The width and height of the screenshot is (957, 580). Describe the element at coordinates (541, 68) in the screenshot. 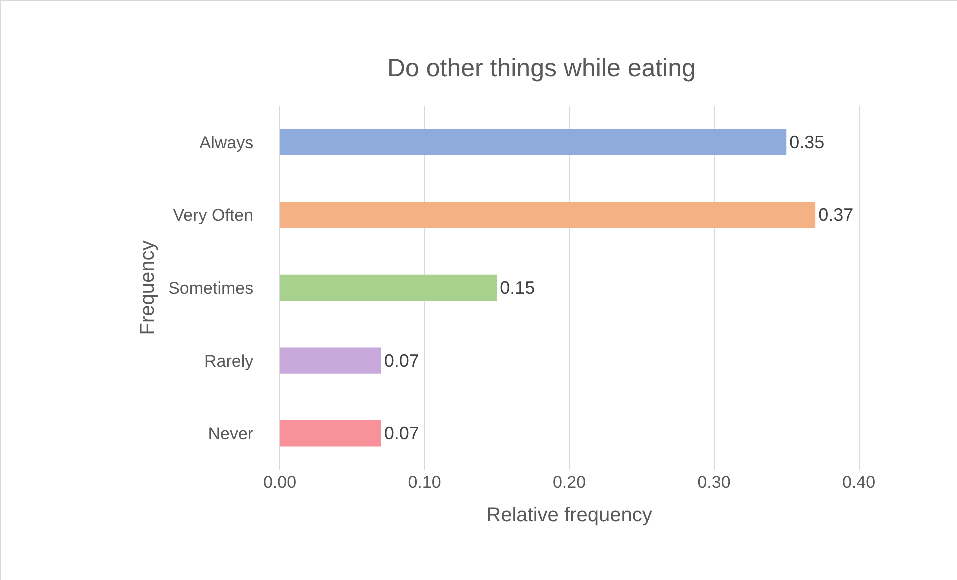

I see `chart-title: Do other things while eating` at that location.